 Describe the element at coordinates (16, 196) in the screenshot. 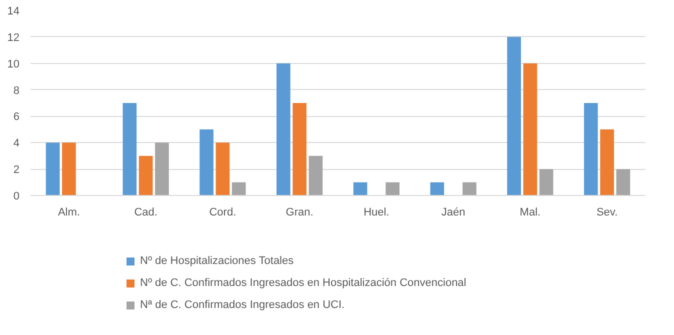

I see `y-tick-label: 0` at that location.